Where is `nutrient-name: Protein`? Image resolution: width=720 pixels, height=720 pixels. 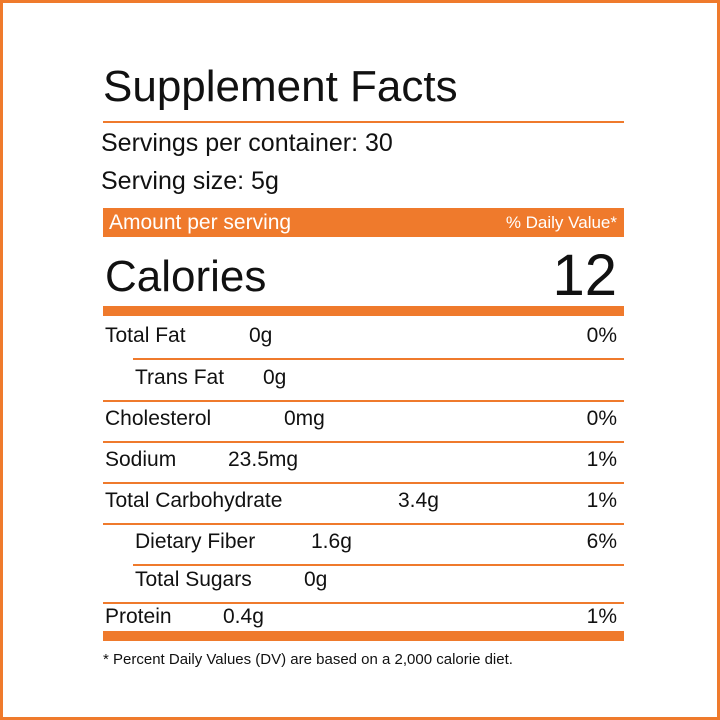 nutrient-name: Protein is located at coordinates (138, 616).